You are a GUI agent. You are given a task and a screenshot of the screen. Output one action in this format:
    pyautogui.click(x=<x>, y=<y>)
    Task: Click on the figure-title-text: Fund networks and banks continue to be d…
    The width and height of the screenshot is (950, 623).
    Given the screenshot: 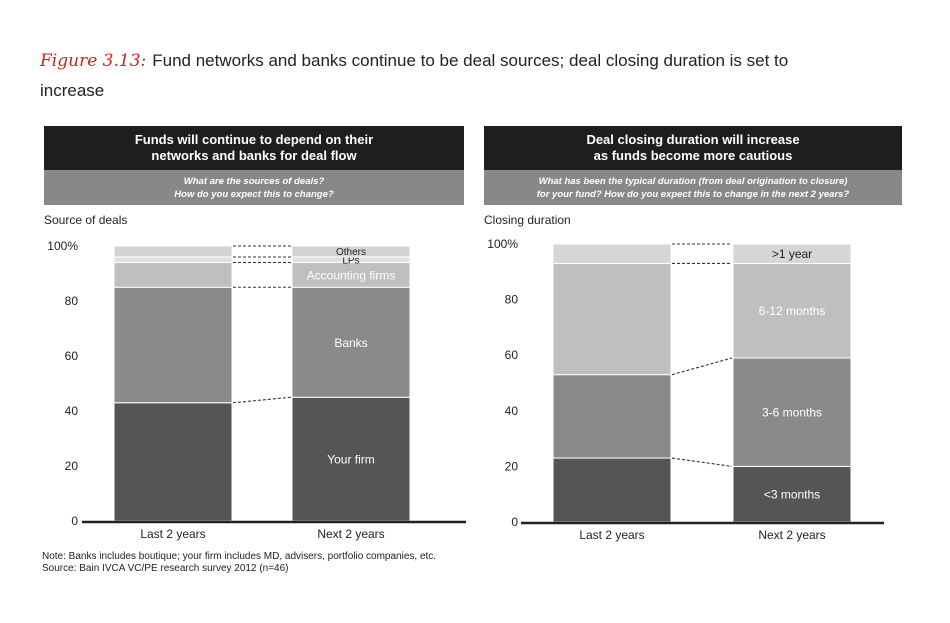 What is the action you would take?
    pyautogui.click(x=414, y=75)
    